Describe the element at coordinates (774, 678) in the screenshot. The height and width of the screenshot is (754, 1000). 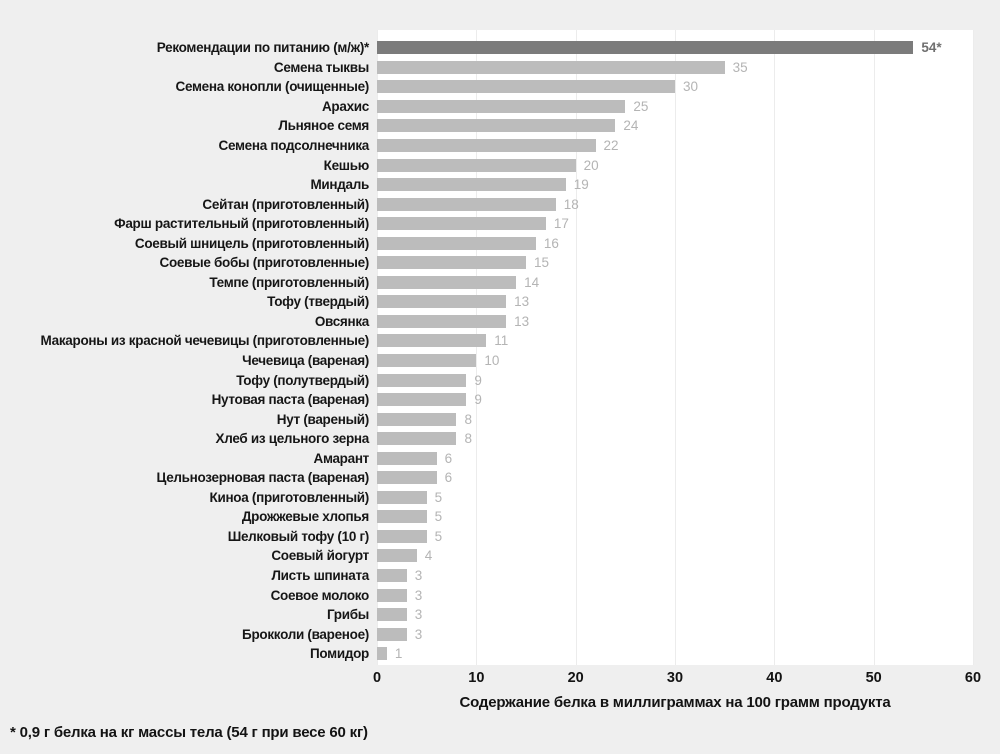
I see `x-tick-label: 40` at that location.